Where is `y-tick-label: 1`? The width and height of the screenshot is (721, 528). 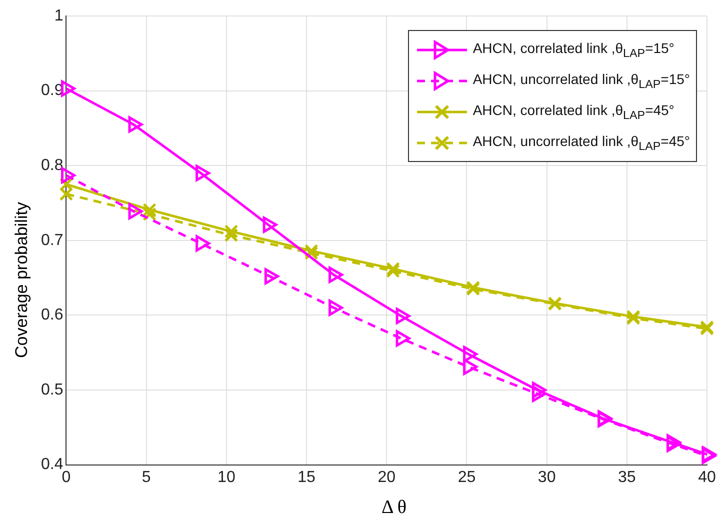 y-tick-label: 1 is located at coordinates (59, 15).